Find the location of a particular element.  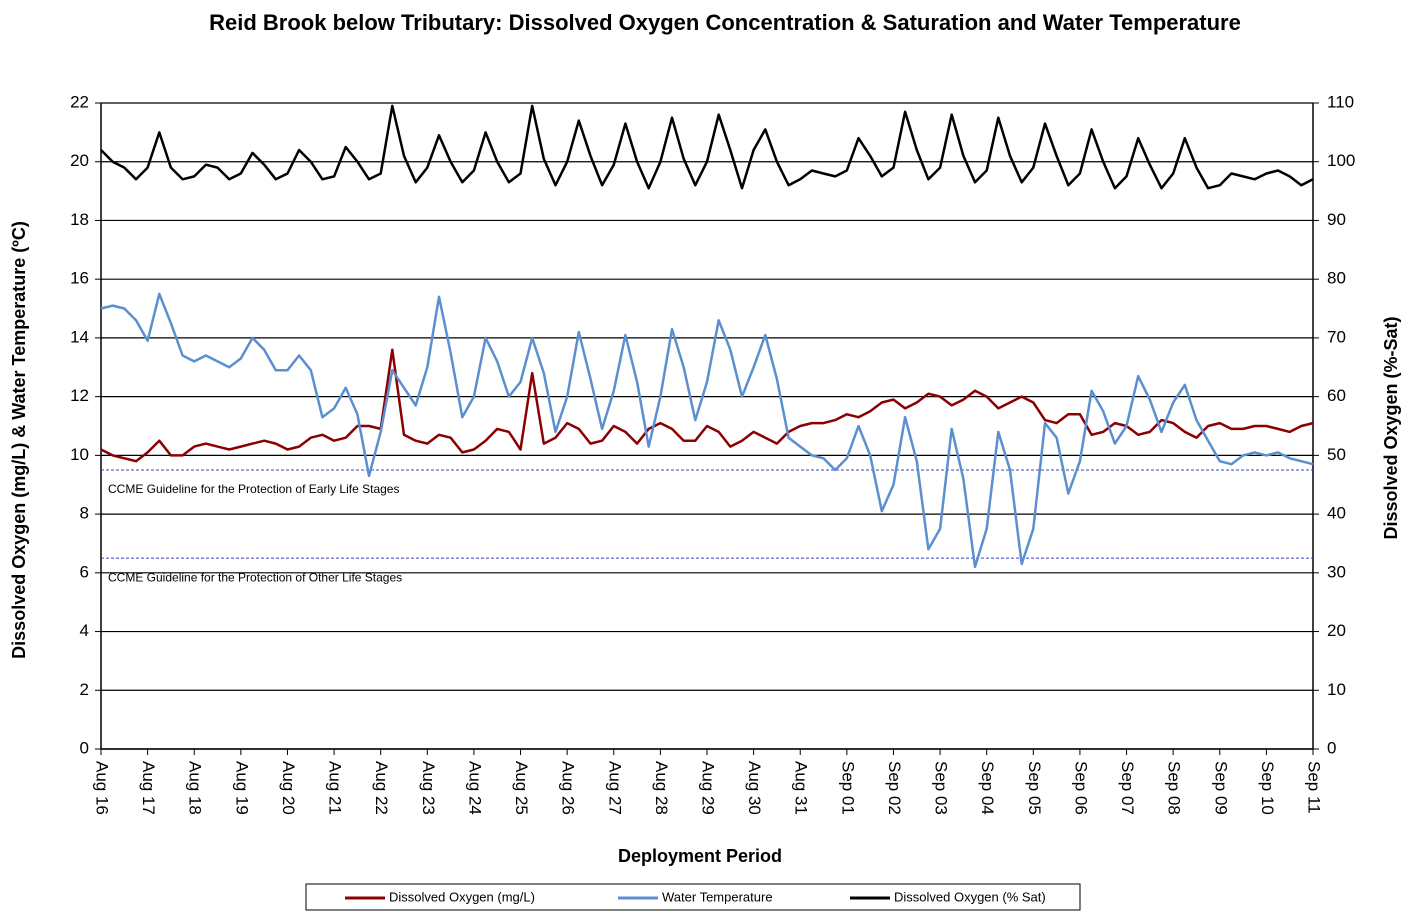

y-tick-label: 18 is located at coordinates (79, 219).